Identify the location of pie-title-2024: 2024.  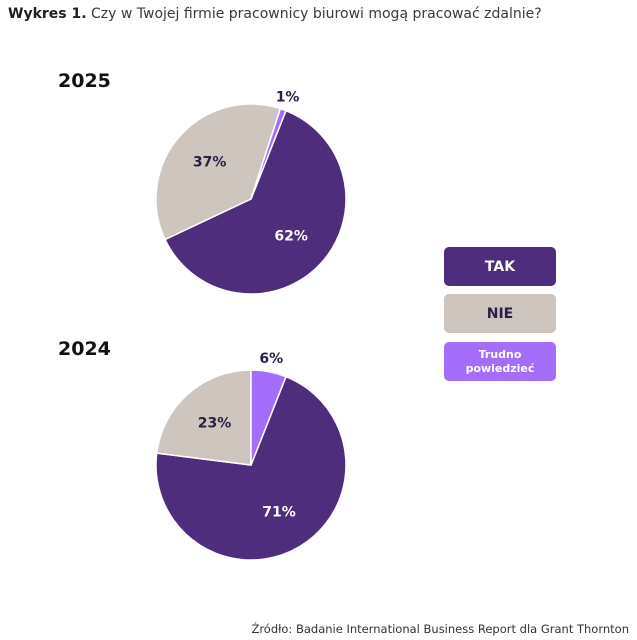
(84, 349).